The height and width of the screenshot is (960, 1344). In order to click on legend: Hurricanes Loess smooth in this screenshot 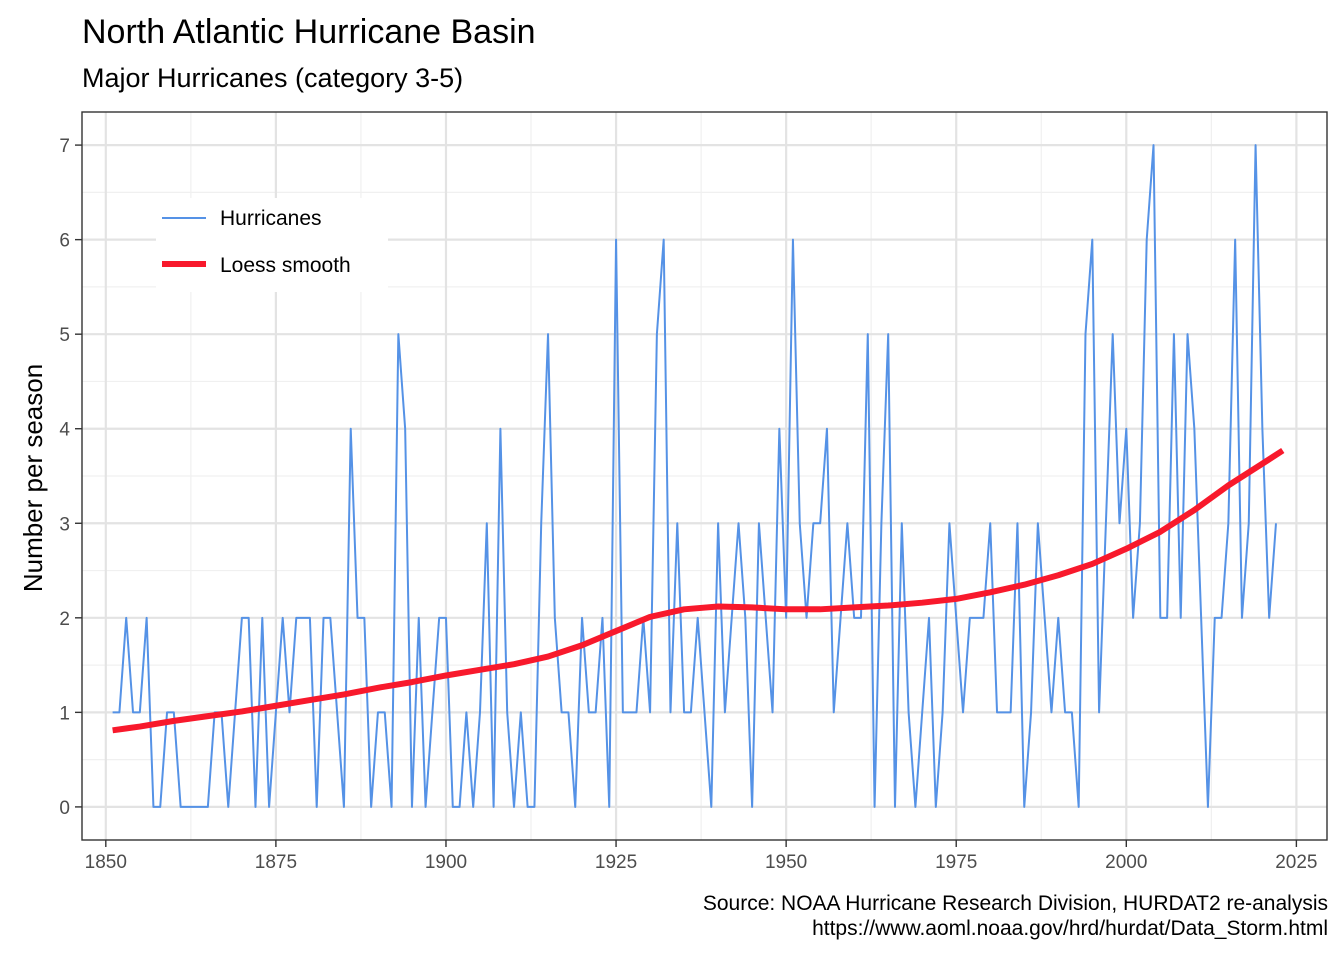, I will do `click(272, 245)`.